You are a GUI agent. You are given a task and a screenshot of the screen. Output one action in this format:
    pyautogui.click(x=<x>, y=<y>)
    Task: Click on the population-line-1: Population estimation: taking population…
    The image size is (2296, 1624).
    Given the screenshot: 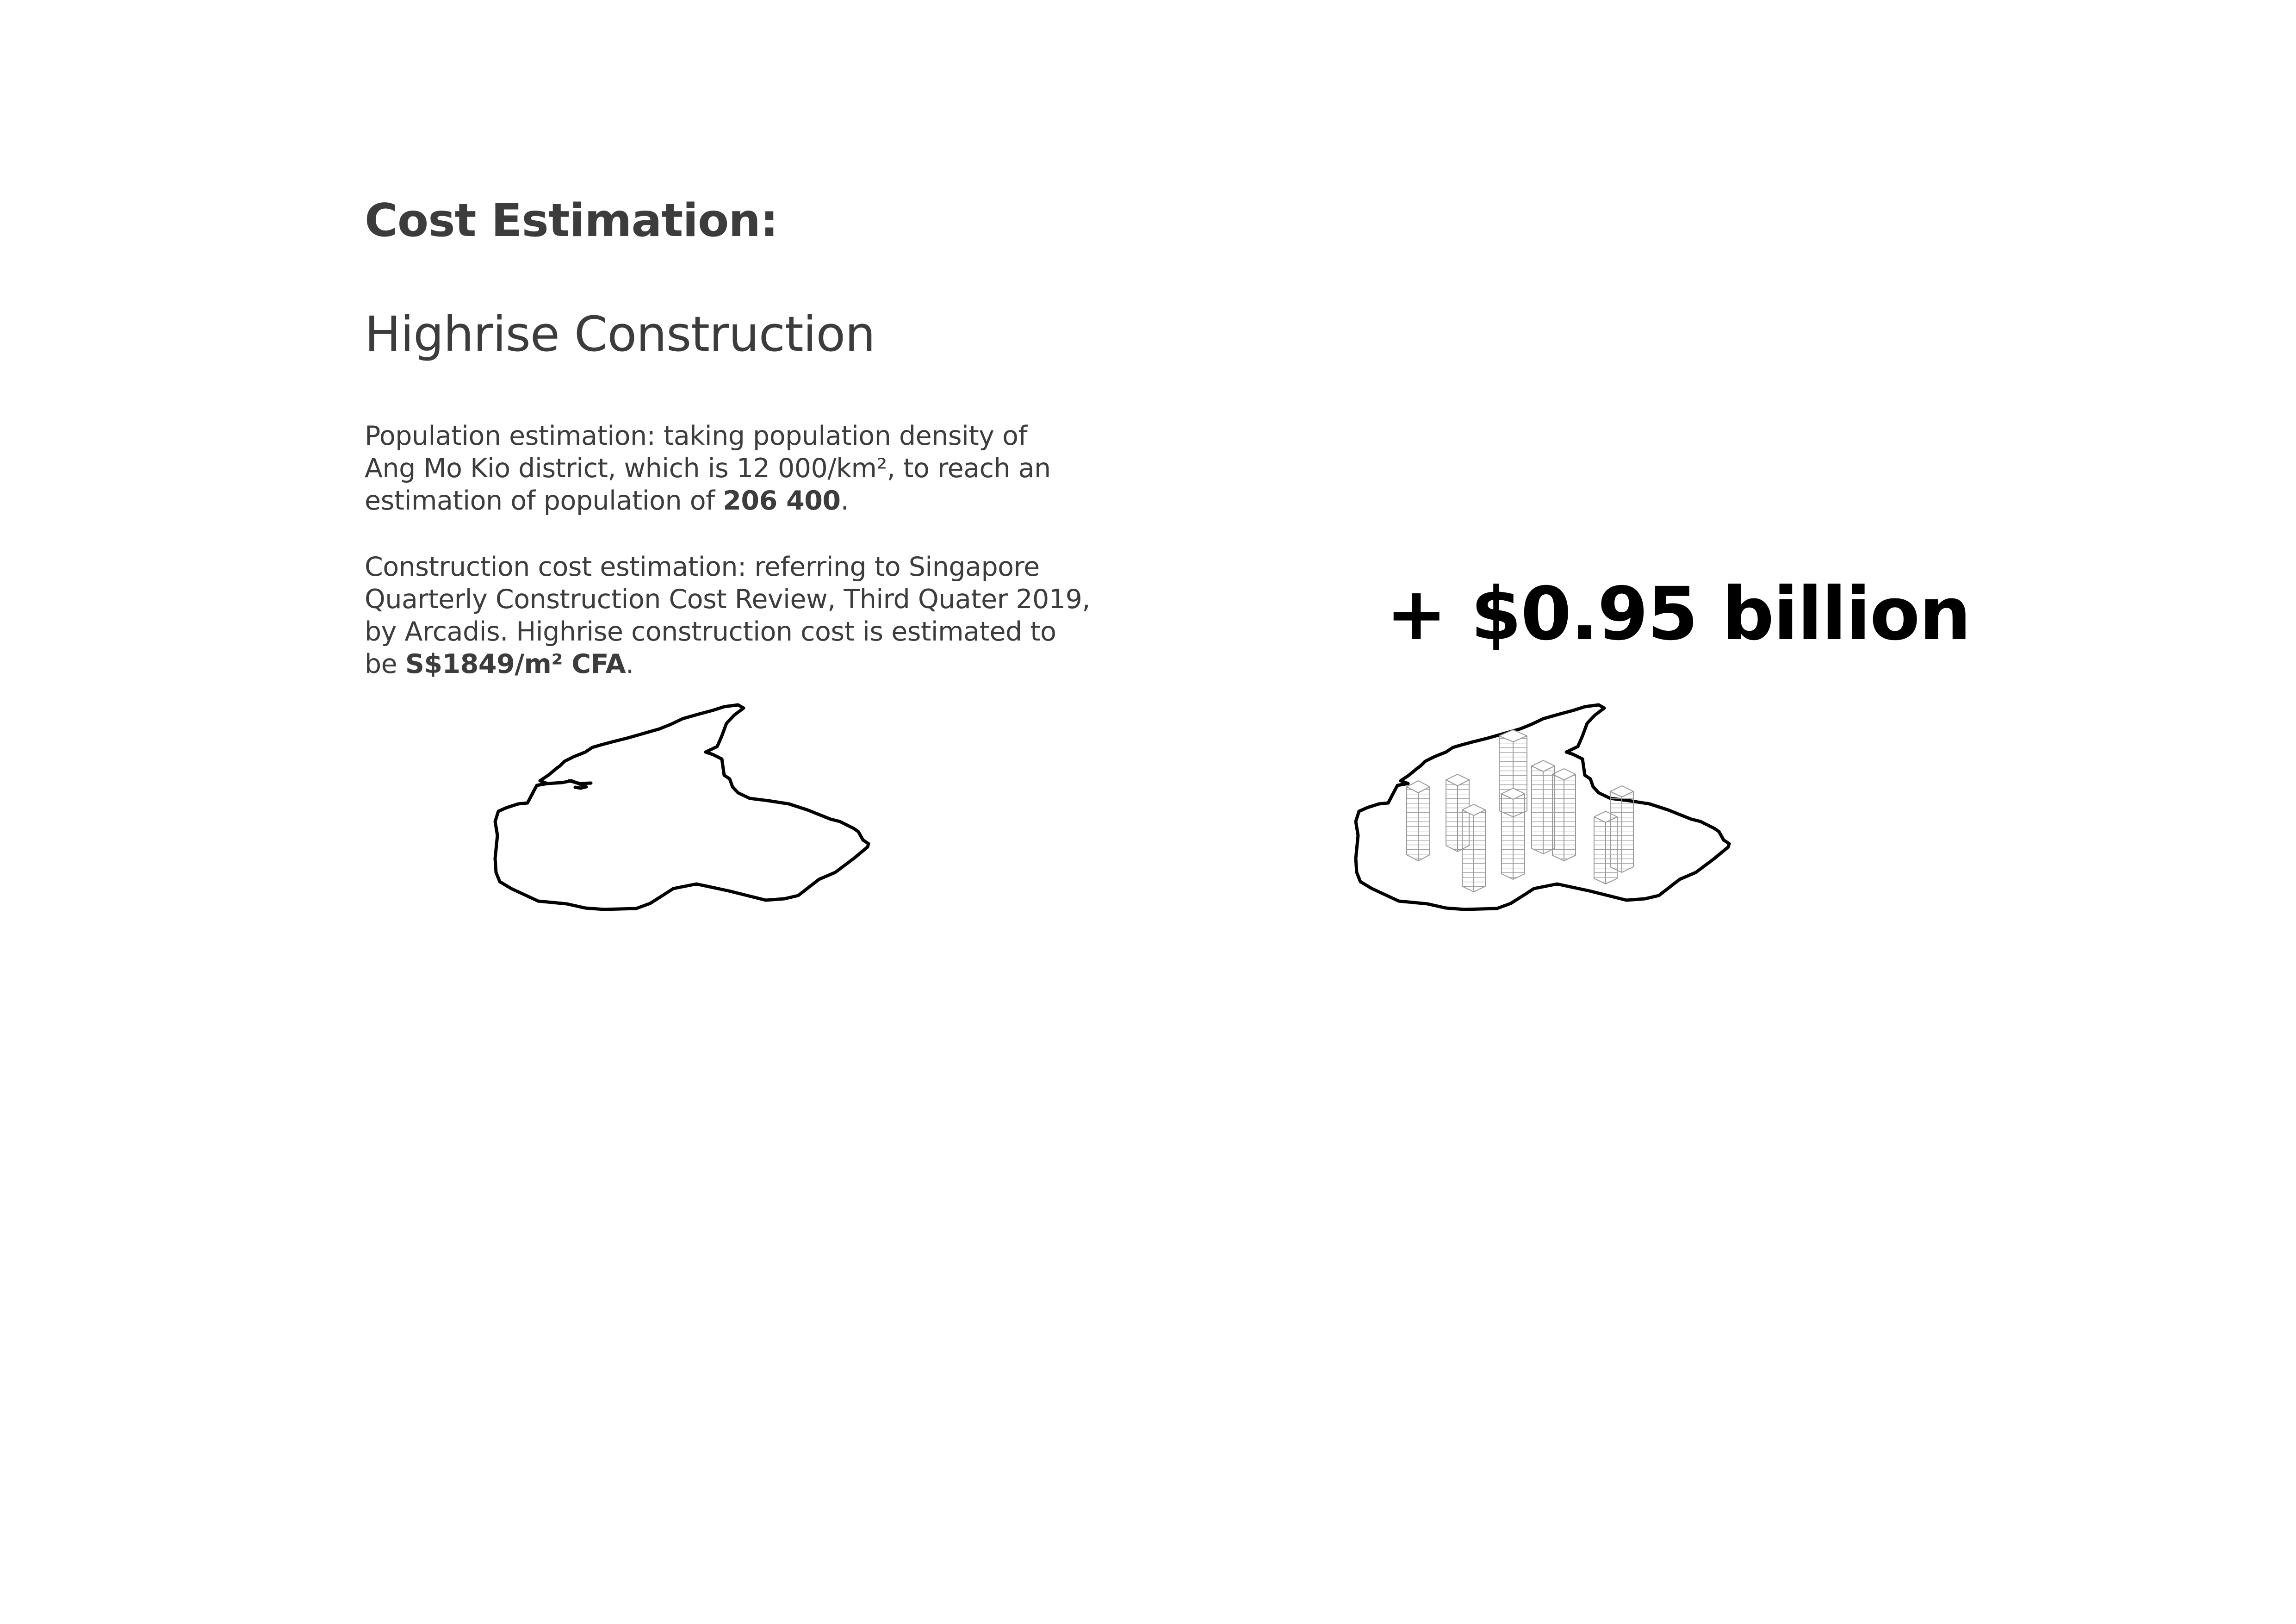 What is the action you would take?
    pyautogui.click(x=697, y=436)
    